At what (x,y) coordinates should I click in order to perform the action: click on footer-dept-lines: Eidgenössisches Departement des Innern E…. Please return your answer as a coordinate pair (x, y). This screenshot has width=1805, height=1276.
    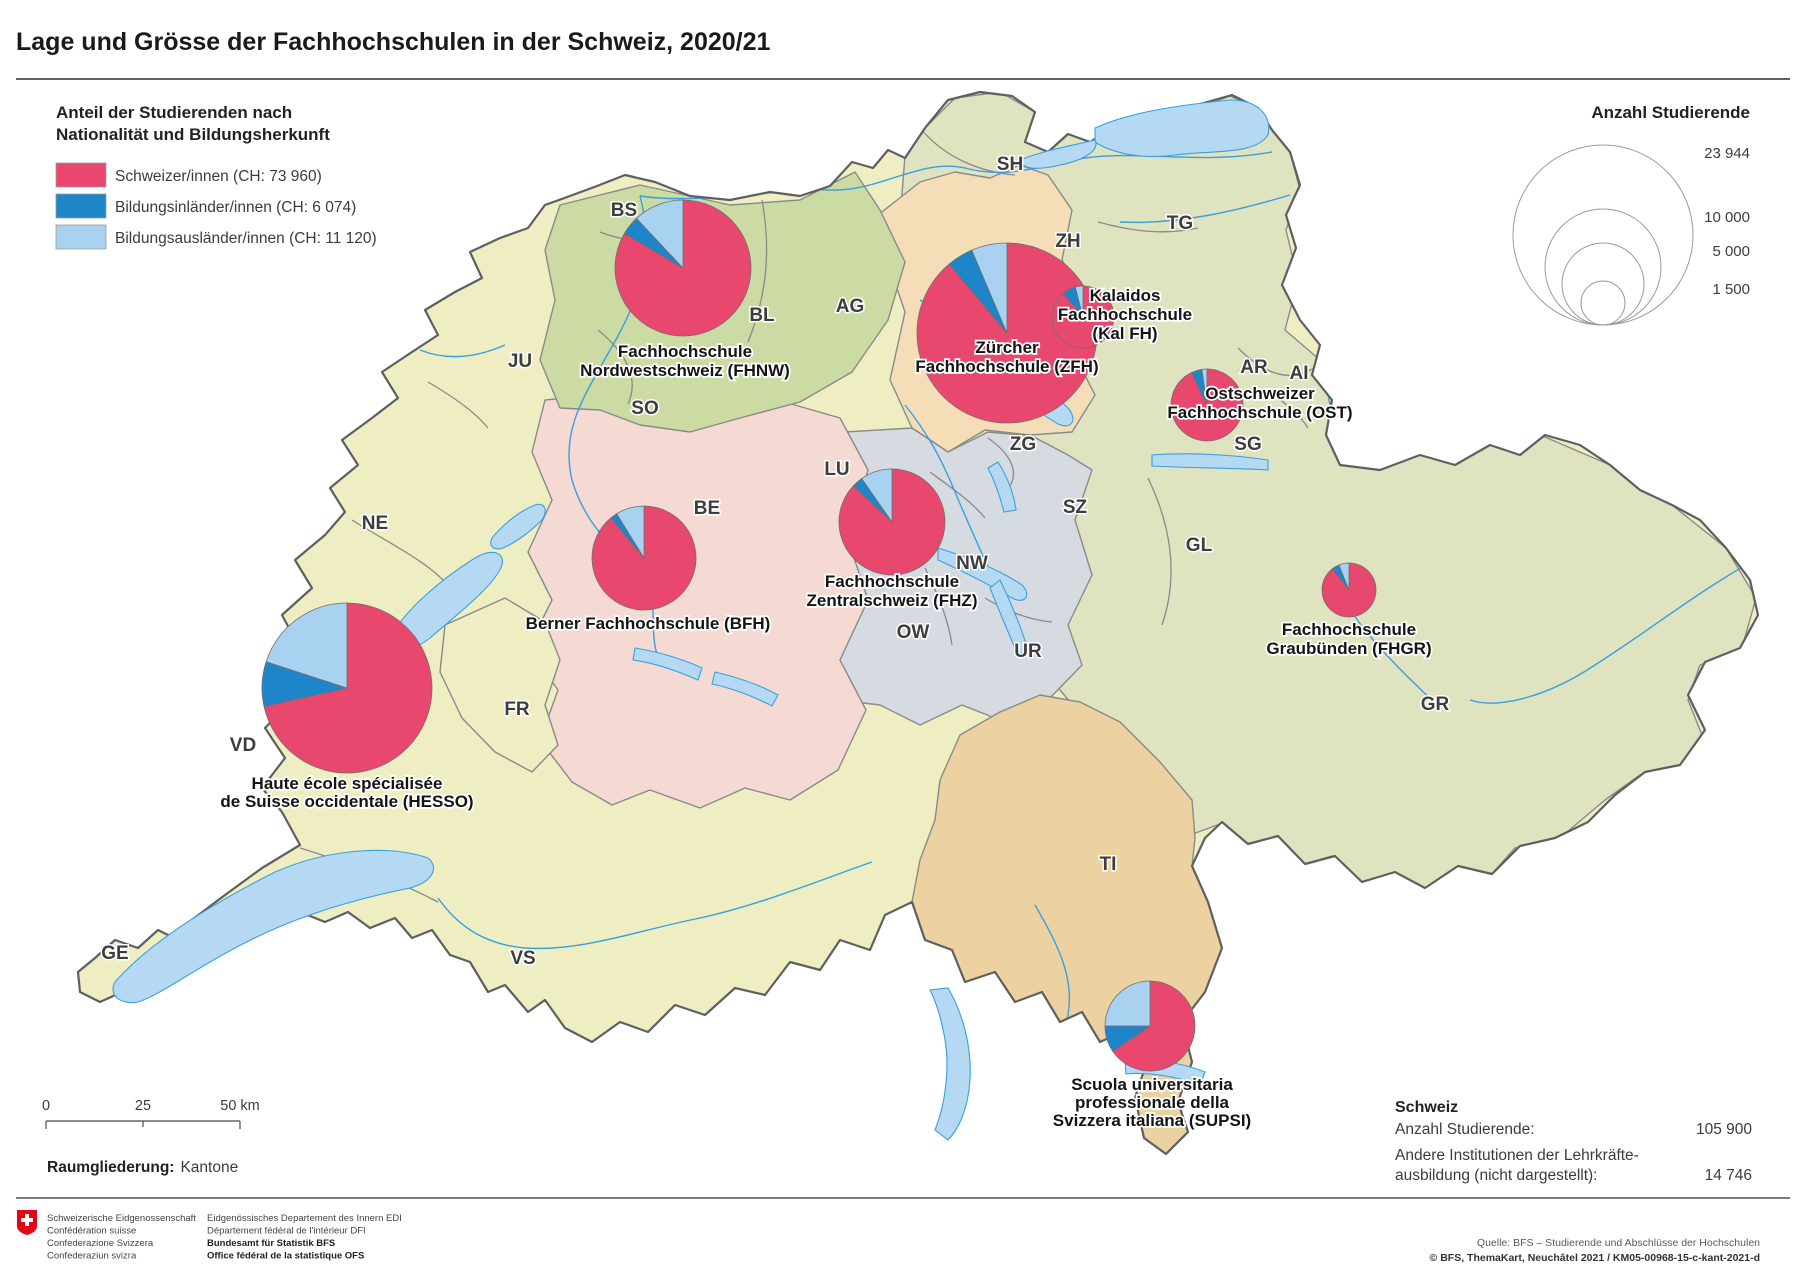
    Looking at the image, I should click on (304, 1237).